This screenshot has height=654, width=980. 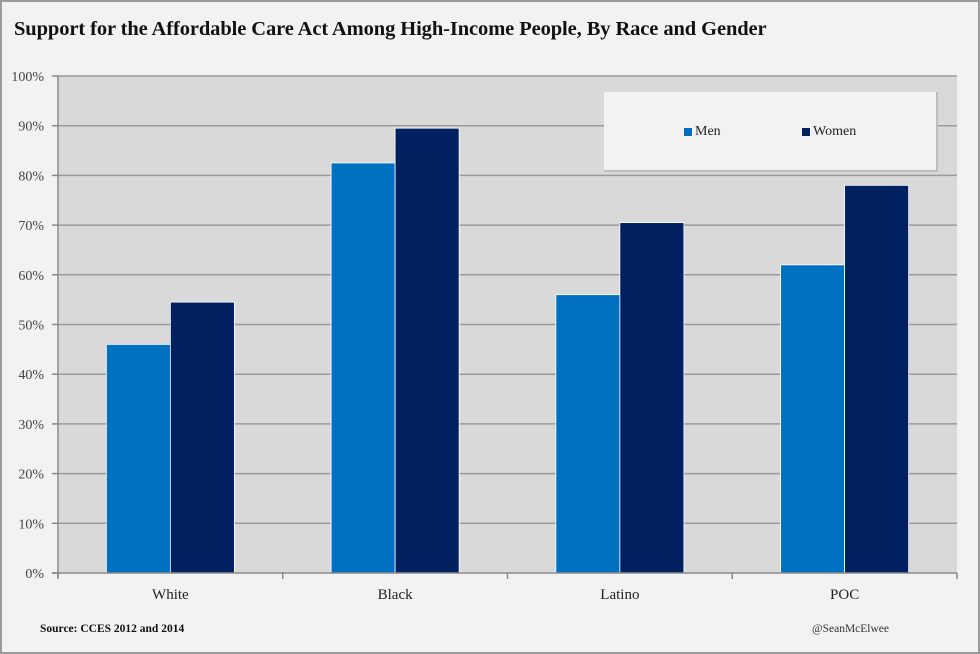 I want to click on legend: Men Women, so click(x=771, y=132).